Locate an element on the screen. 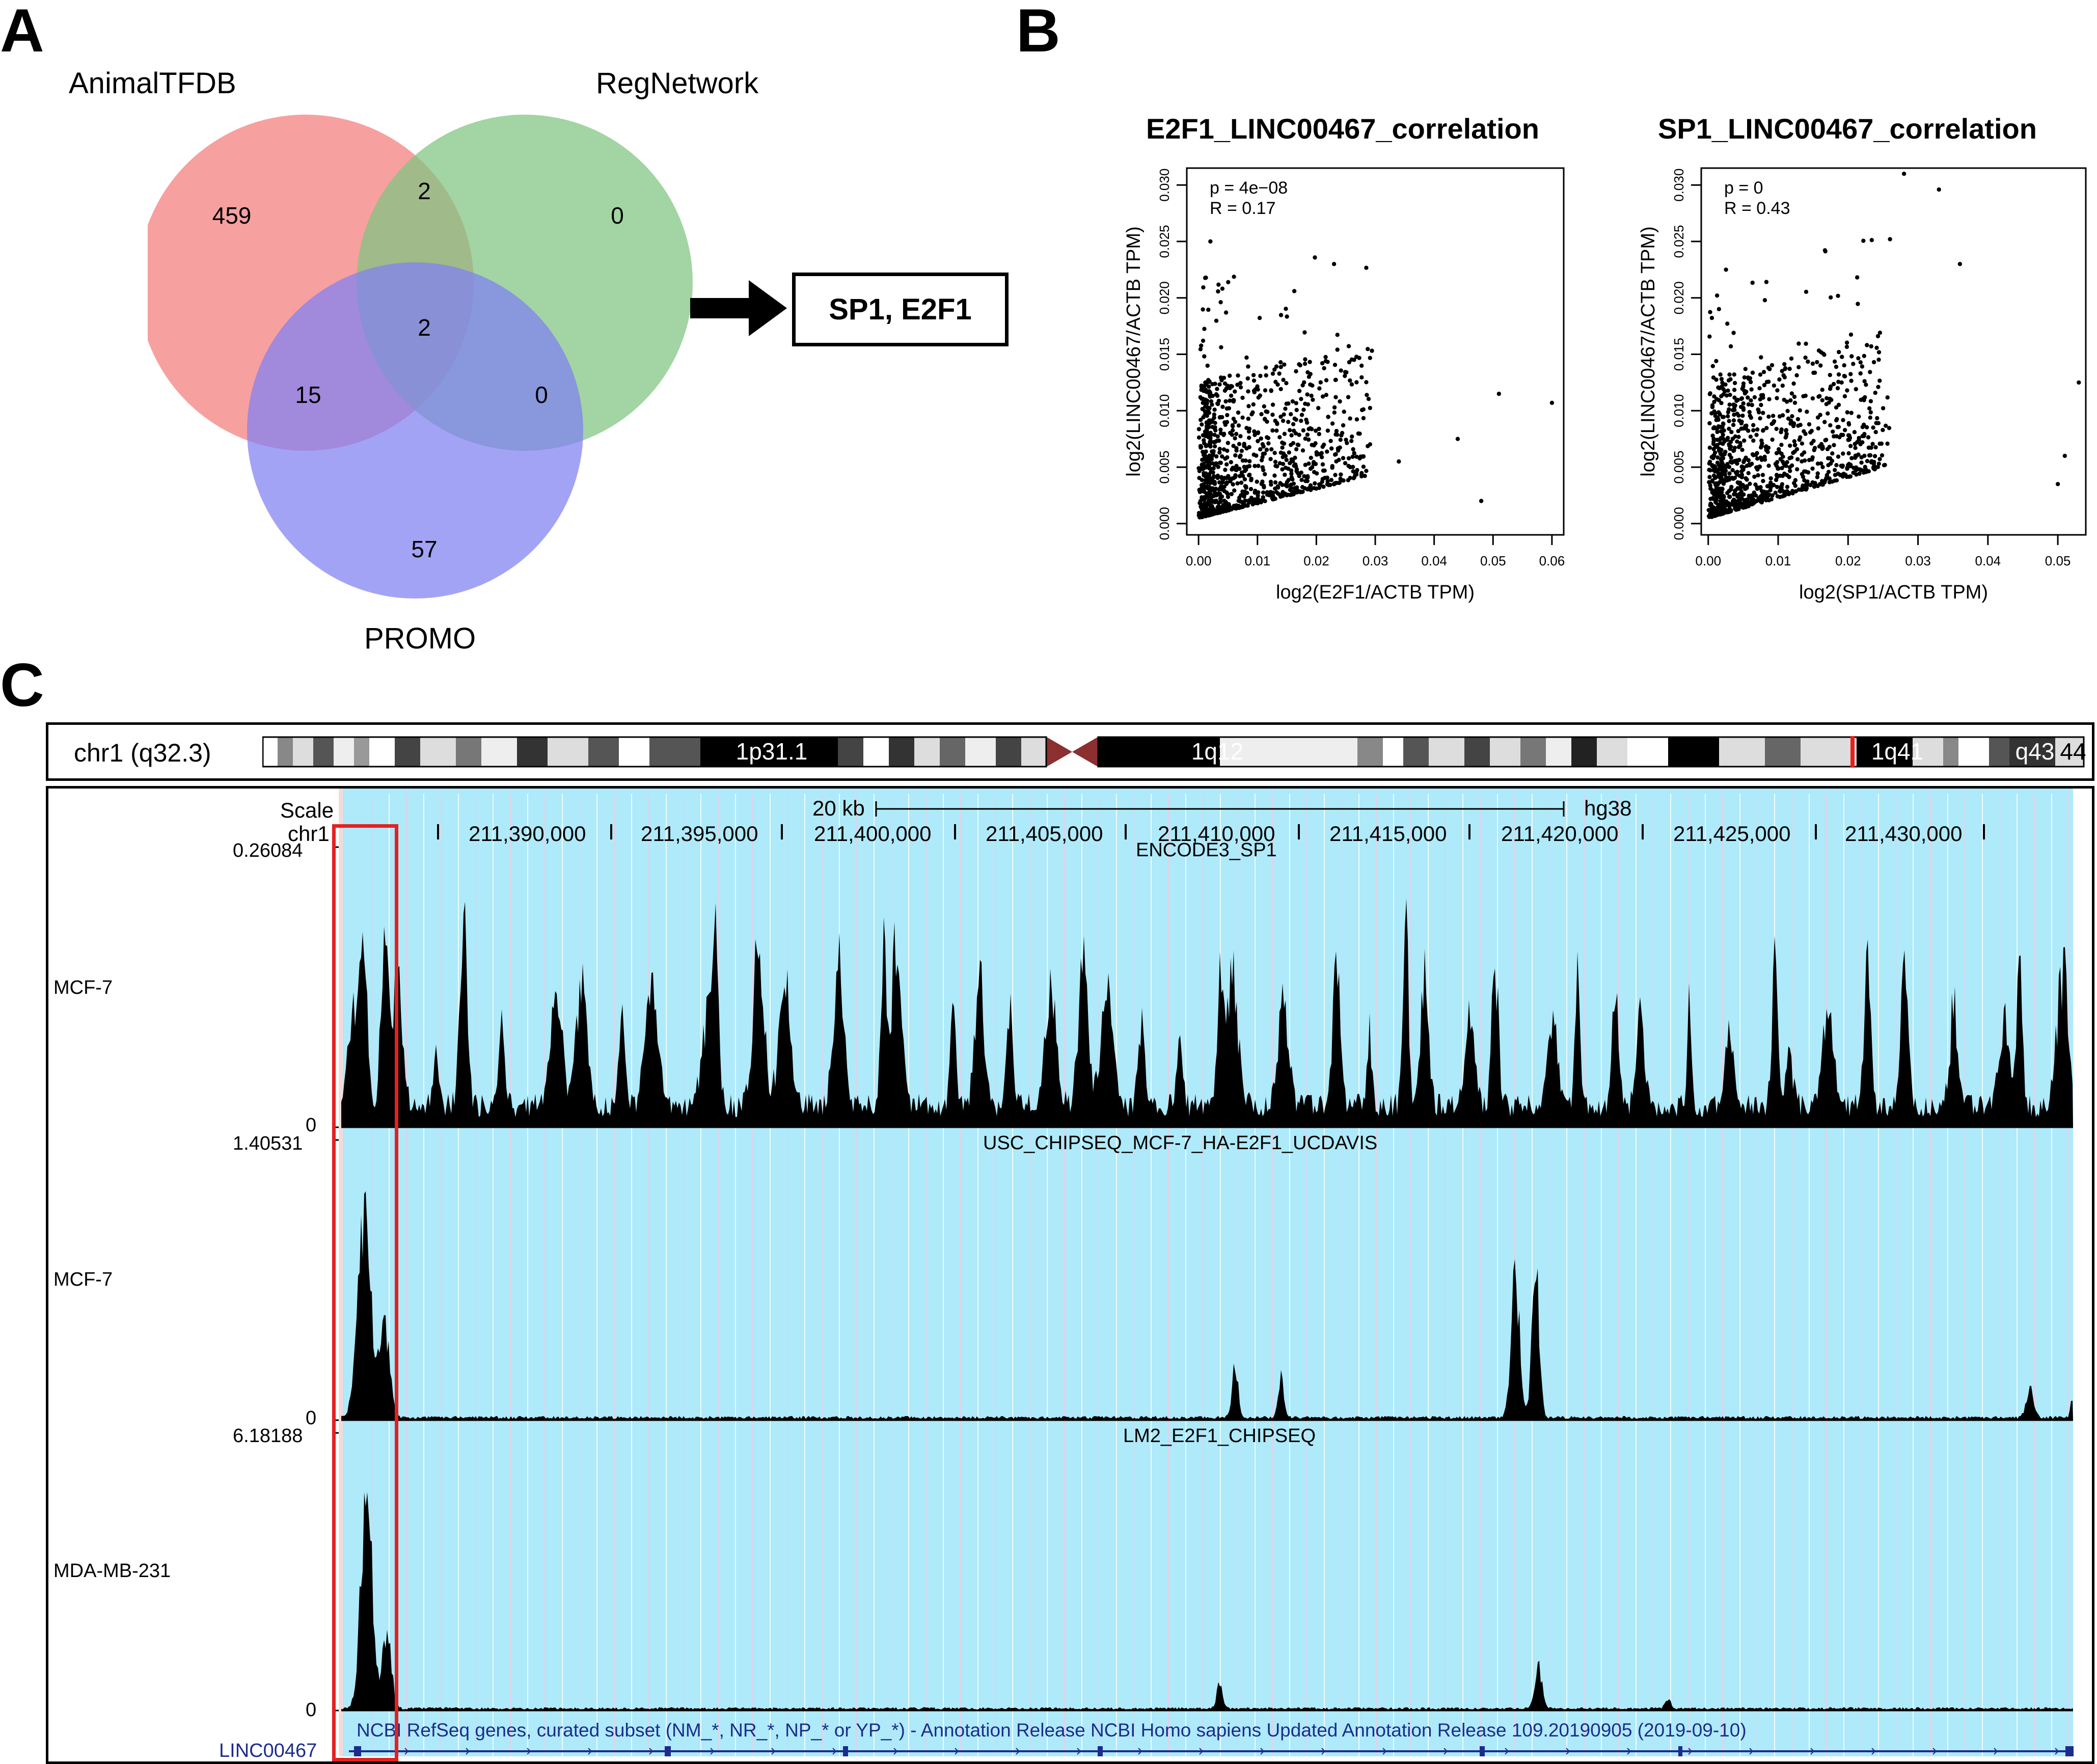  track-title-sp1: ENCODE3_SP1 is located at coordinates (1206, 850).